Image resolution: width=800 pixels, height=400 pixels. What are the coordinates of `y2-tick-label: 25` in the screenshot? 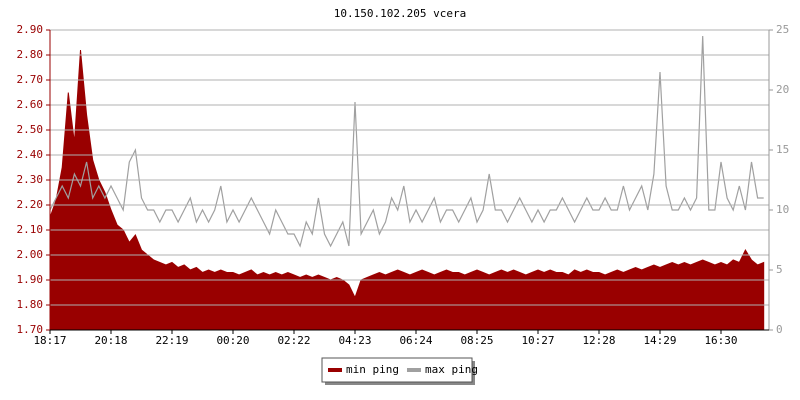 It's located at (782, 29).